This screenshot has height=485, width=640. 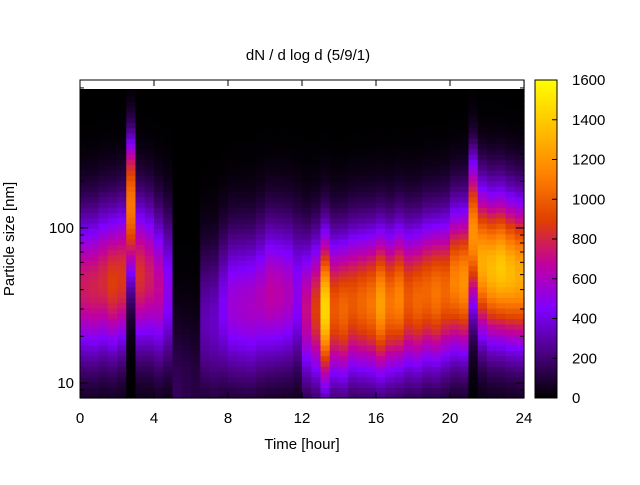 I want to click on colorbar-tick-label: 600, so click(x=584, y=279).